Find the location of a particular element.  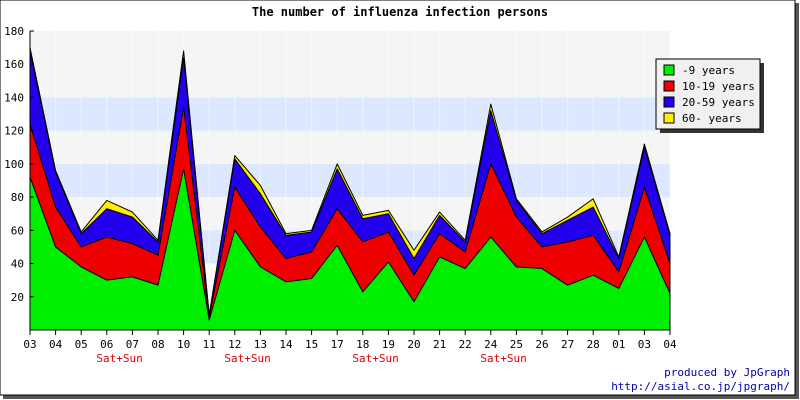

x-tick-label: 24 is located at coordinates (491, 344).